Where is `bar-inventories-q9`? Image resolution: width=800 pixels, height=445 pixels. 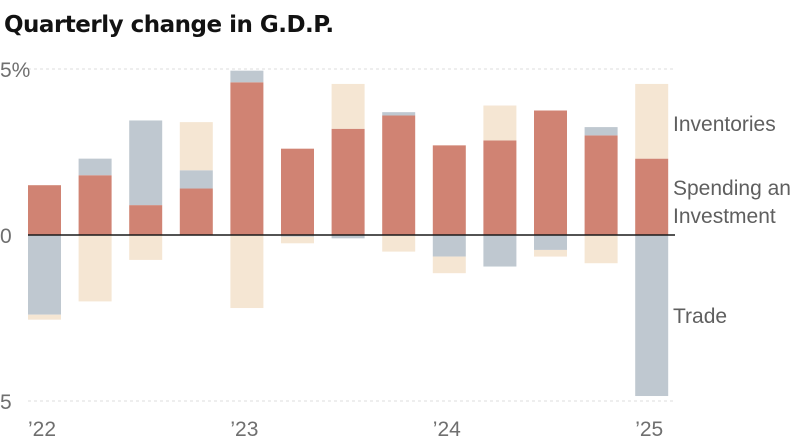 bar-inventories-q9 is located at coordinates (500, 123).